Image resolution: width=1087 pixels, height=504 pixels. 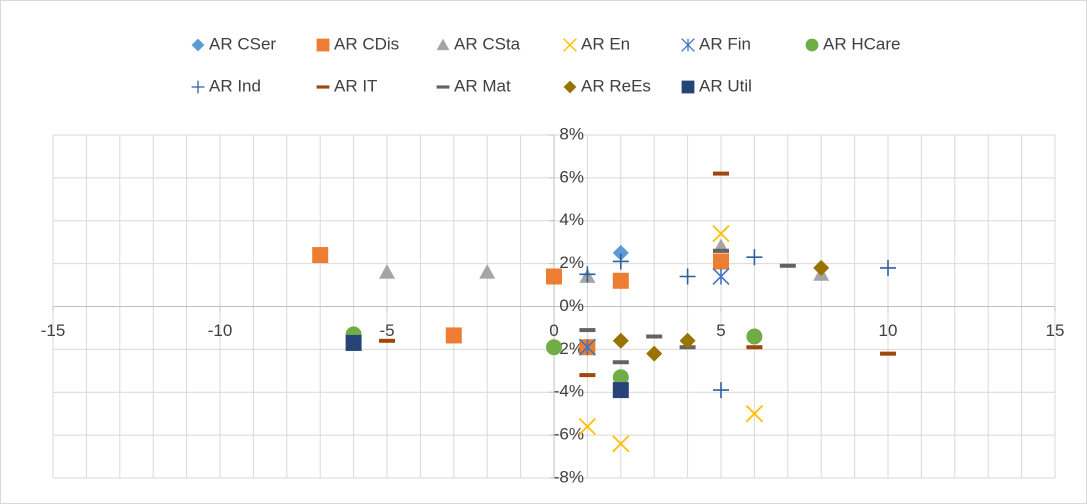 I want to click on x-tick-label: -10, so click(x=220, y=330).